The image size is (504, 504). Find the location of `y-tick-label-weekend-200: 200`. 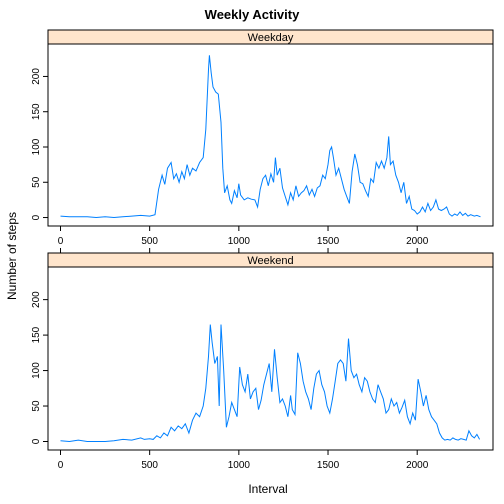

y-tick-label-weekend-200: 200 is located at coordinates (36, 299).